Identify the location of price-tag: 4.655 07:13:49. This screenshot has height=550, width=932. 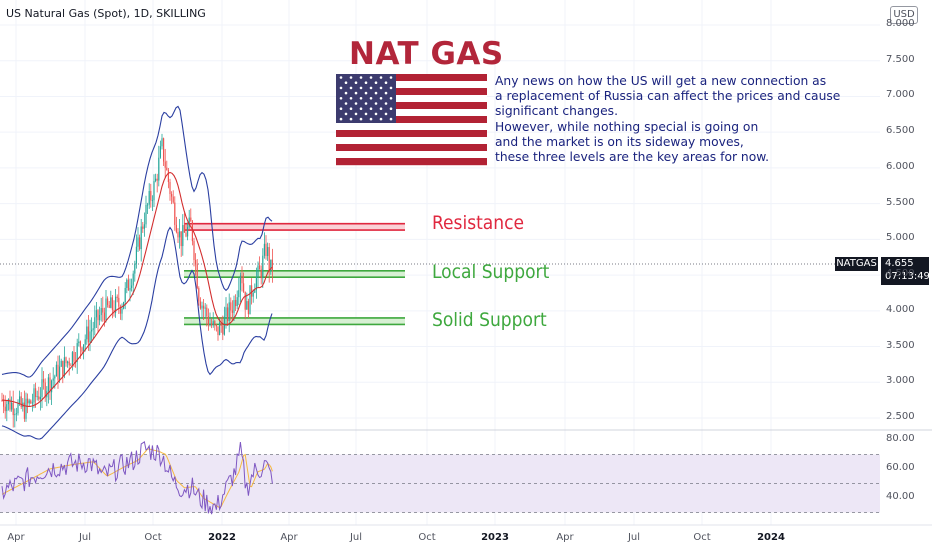
(905, 271).